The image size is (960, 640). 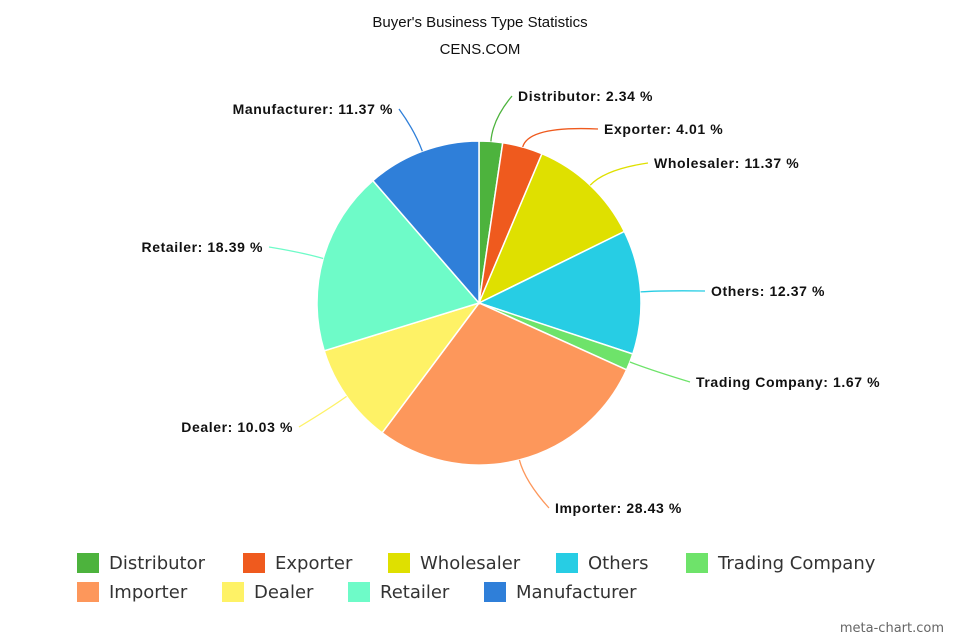 I want to click on legend-item-exporter: Exporter, so click(x=298, y=563).